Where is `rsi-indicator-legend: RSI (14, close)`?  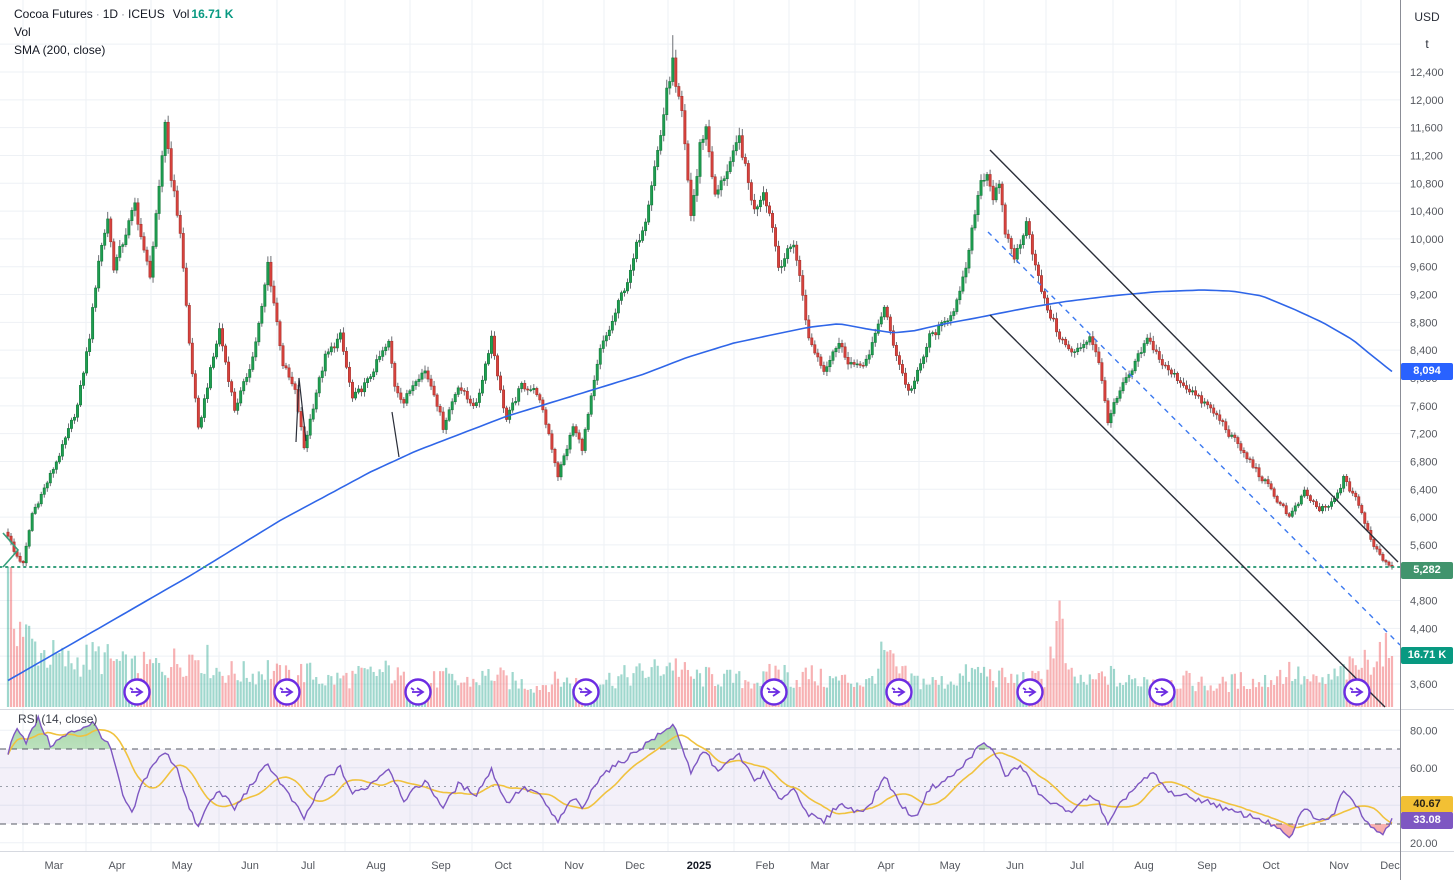 rsi-indicator-legend: RSI (14, close) is located at coordinates (58, 719).